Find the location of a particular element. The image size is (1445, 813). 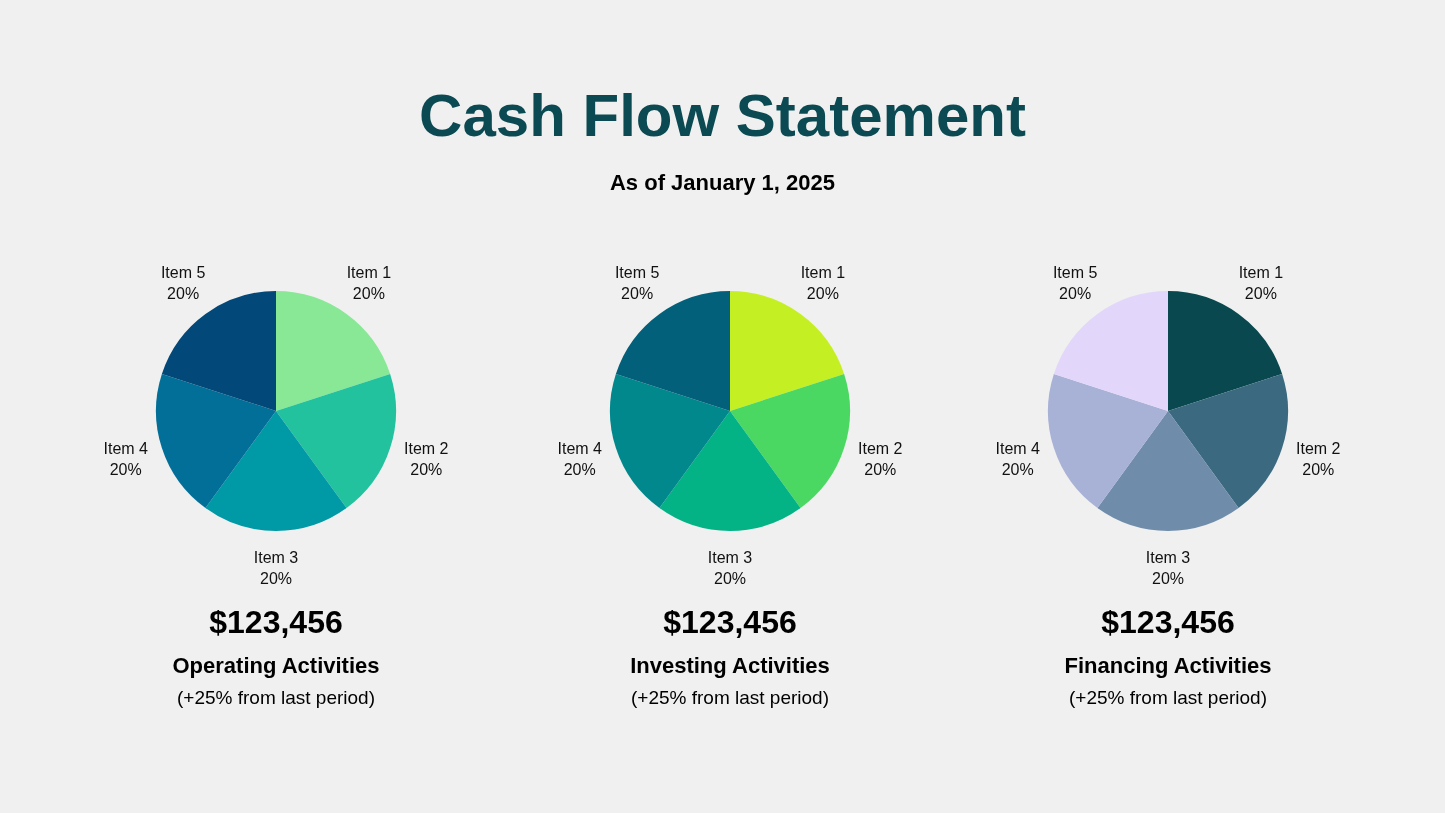

text: Investing Activities is located at coordinates (730, 666).